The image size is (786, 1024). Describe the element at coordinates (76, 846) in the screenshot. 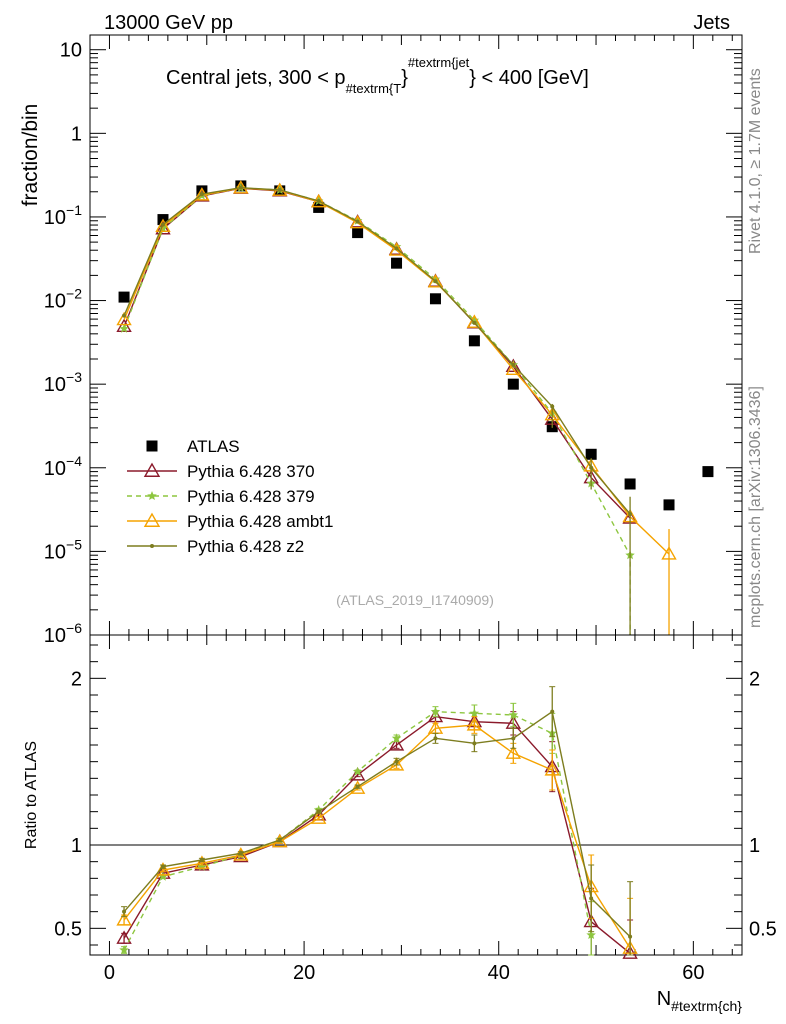

I see `ratio-y-tick-label-left: 1` at that location.